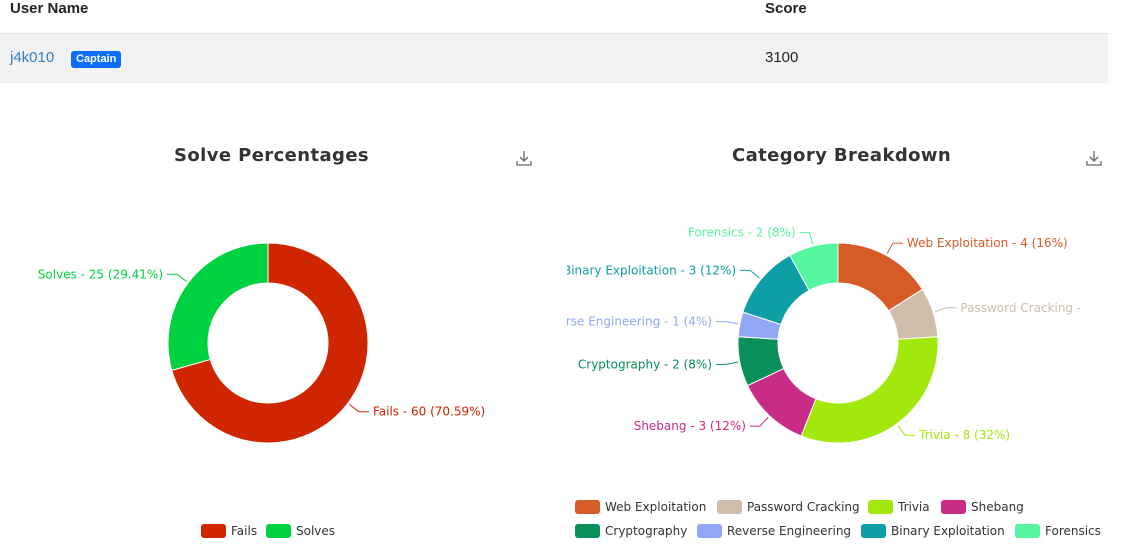 The image size is (1127, 546). What do you see at coordinates (948, 531) in the screenshot?
I see `legend-label: Binary Exploitation` at bounding box center [948, 531].